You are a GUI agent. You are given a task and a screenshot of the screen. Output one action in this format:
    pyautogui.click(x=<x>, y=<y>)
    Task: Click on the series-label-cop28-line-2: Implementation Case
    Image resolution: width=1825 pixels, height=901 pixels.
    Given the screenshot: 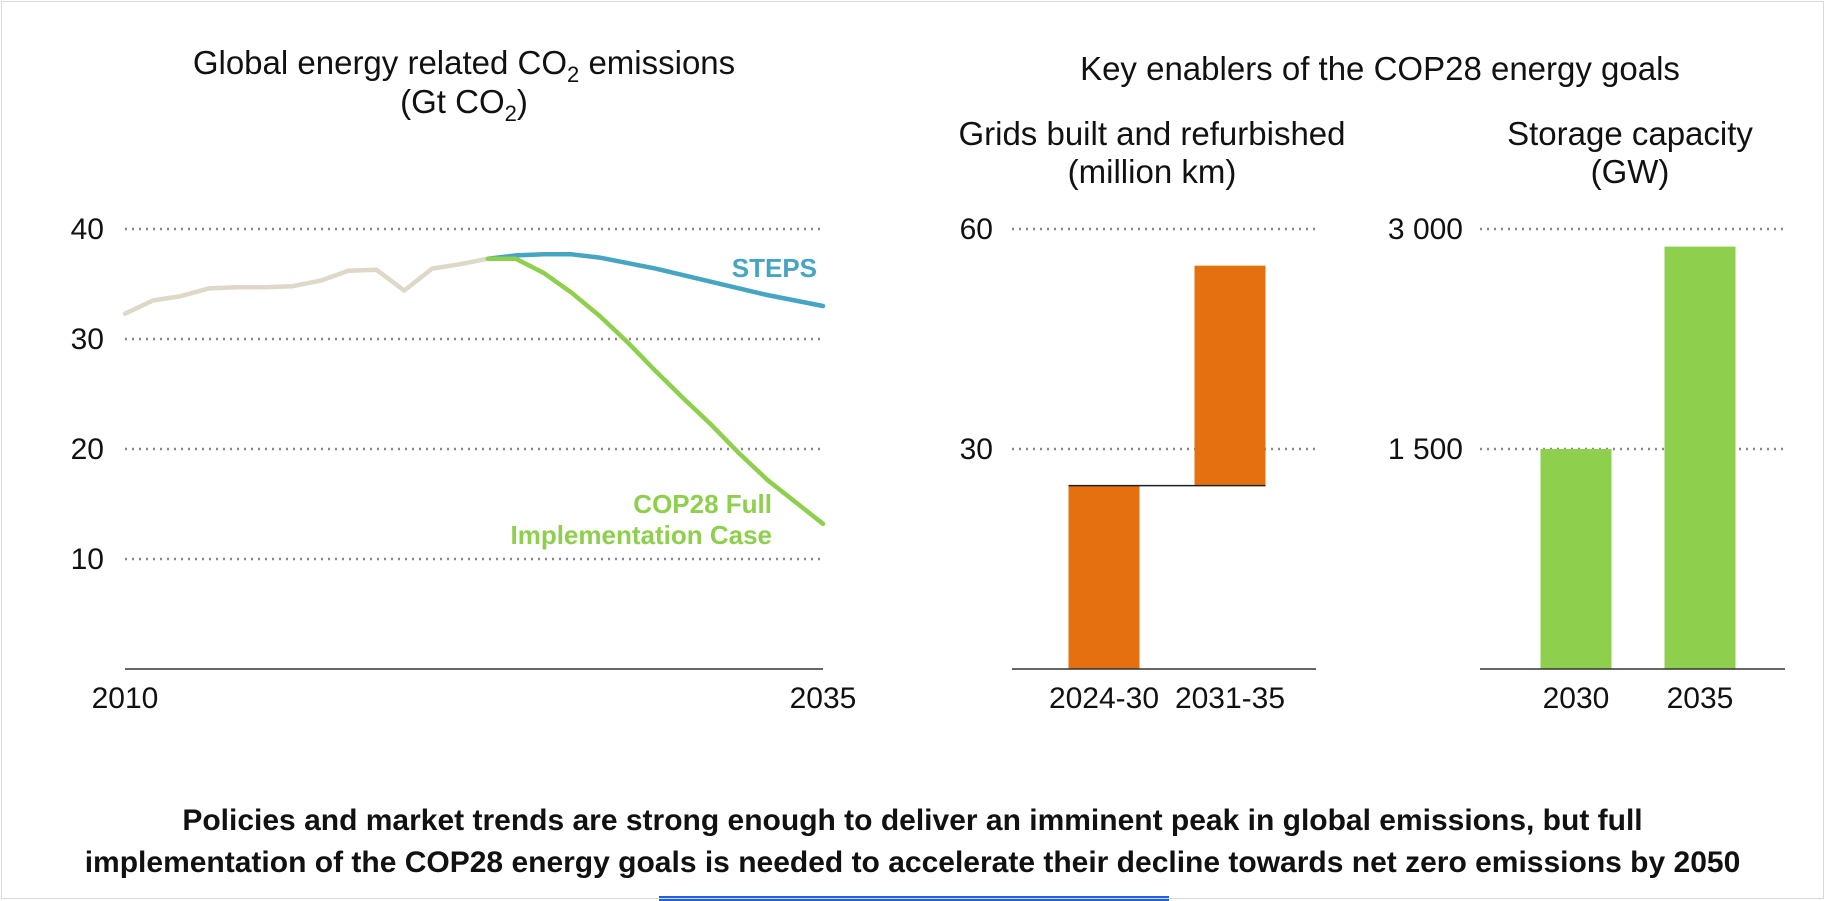 What is the action you would take?
    pyautogui.click(x=641, y=535)
    